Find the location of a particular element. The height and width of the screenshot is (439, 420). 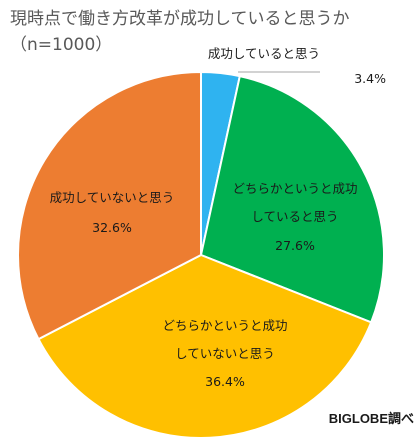

slice-value-1: 3.4% is located at coordinates (370, 78).